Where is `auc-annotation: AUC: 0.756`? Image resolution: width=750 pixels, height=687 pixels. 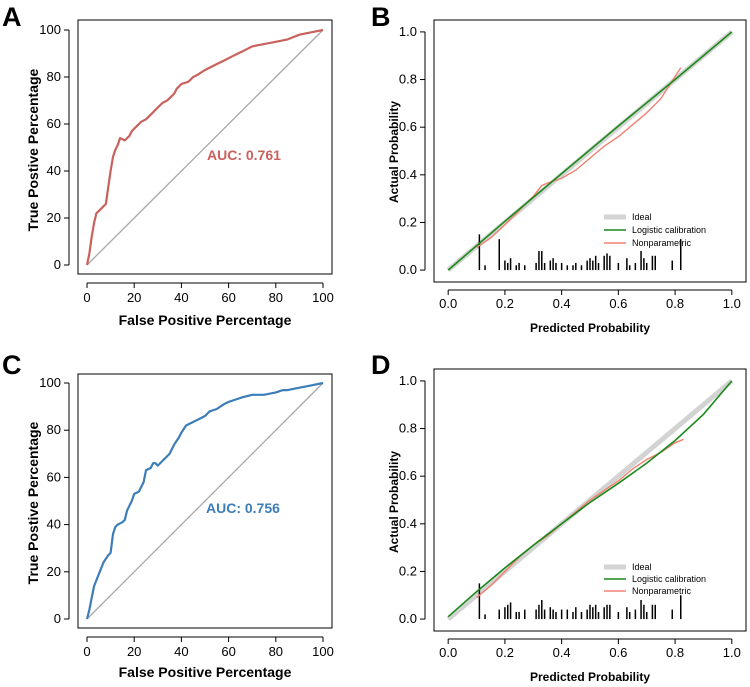
auc-annotation: AUC: 0.756 is located at coordinates (243, 508).